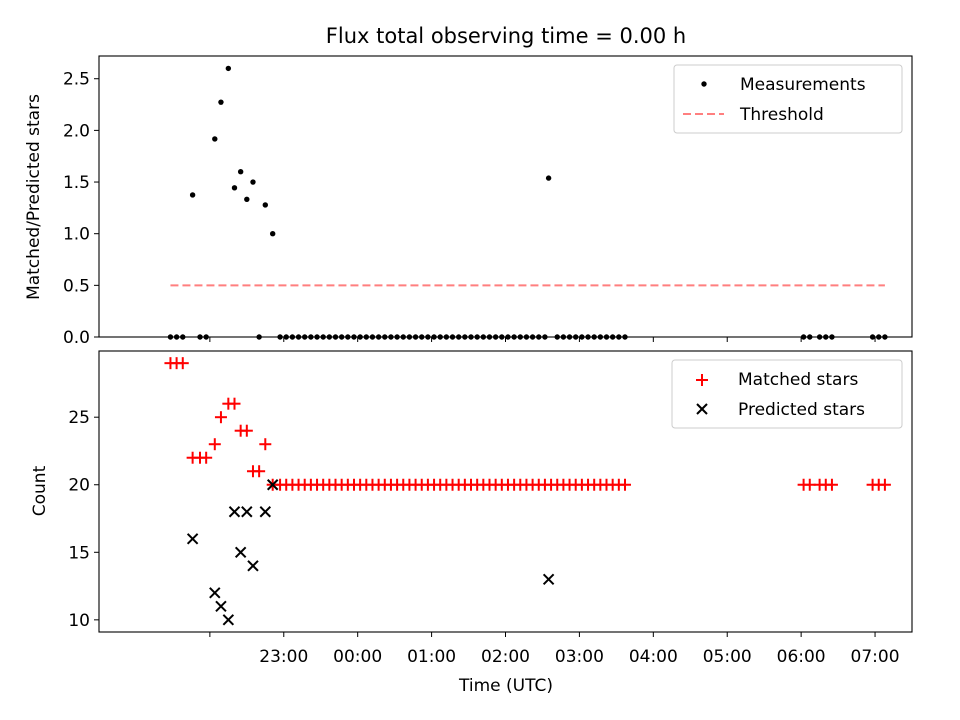  I want to click on y-tick-label: 1.0, so click(76, 235).